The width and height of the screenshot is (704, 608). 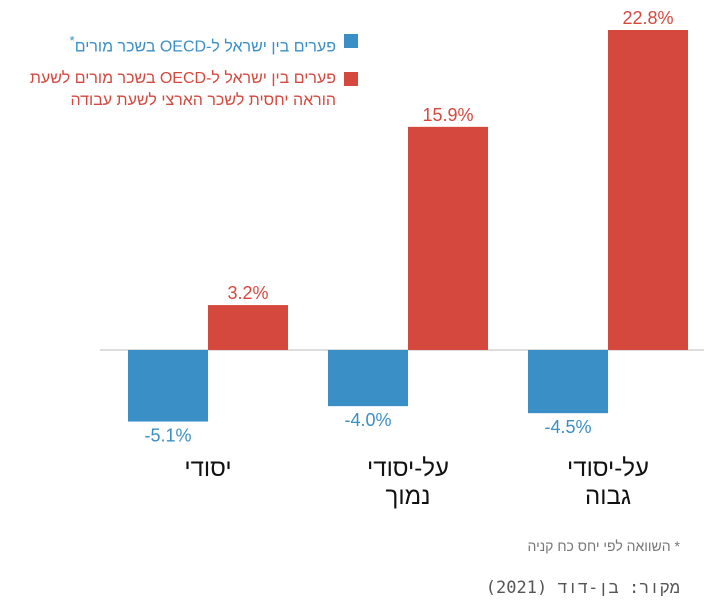 What do you see at coordinates (367, 420) in the screenshot?
I see `data-label-blue-1: -4.0%` at bounding box center [367, 420].